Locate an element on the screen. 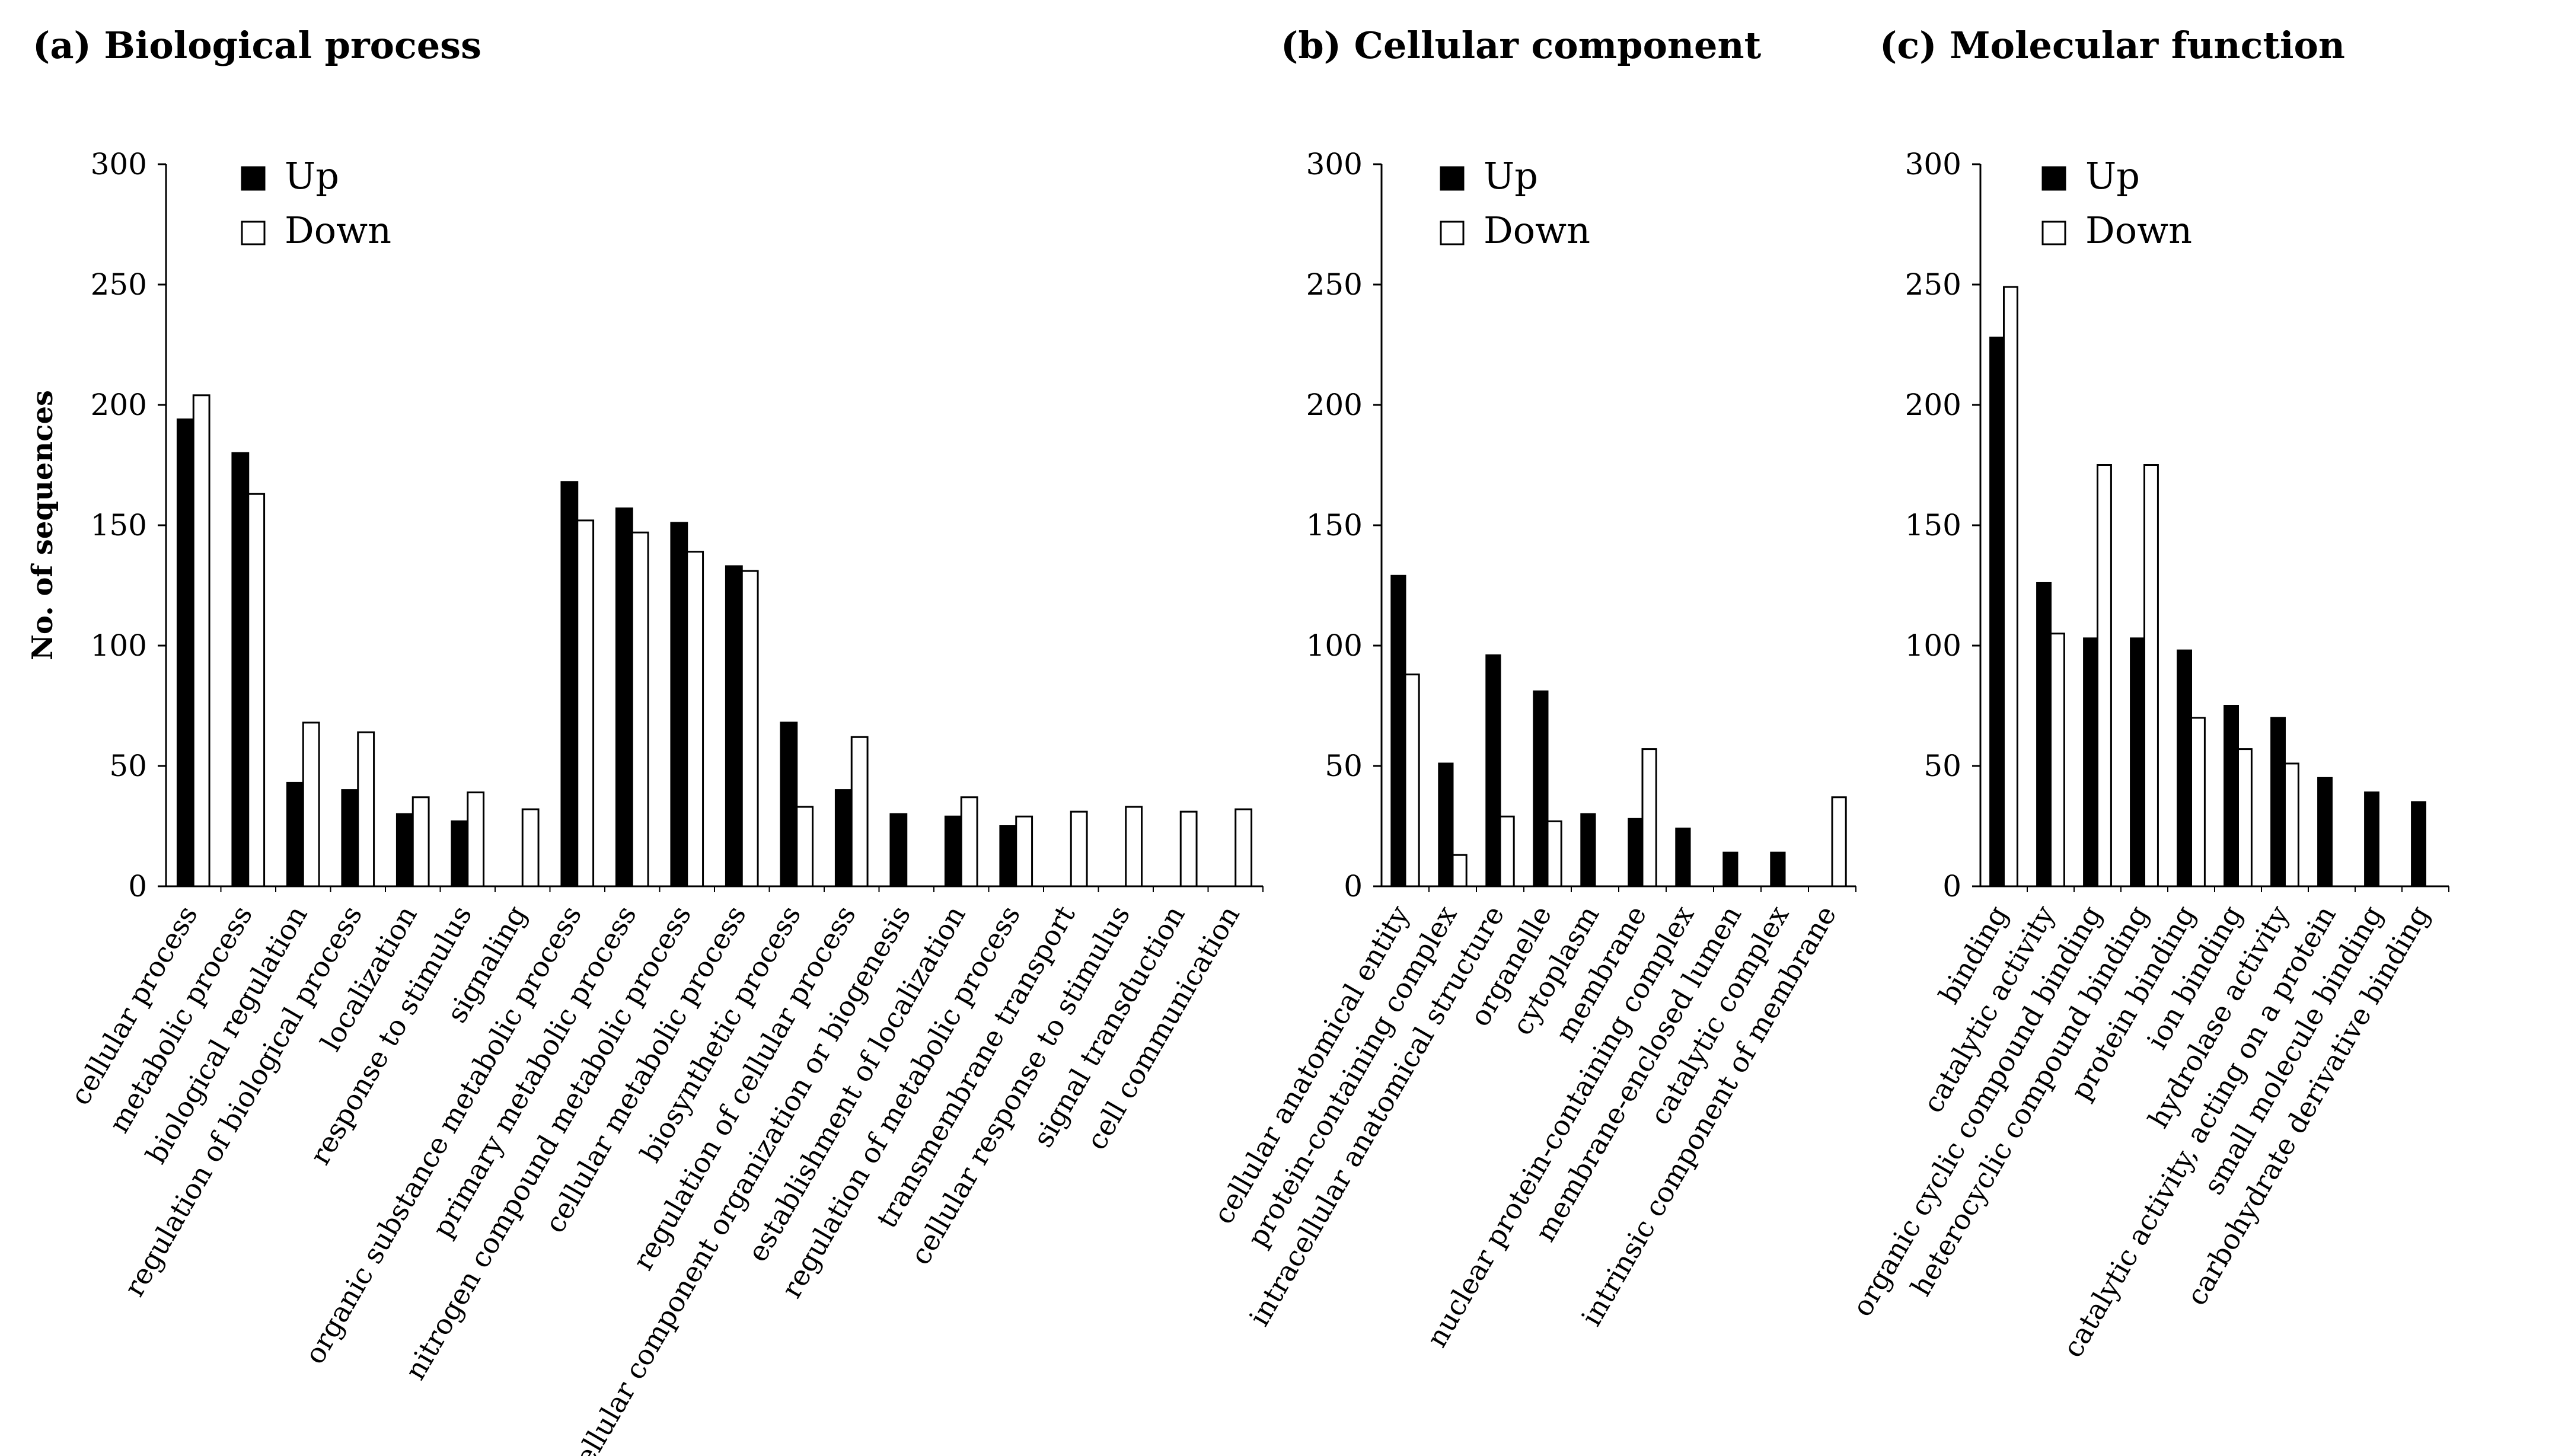 The image size is (2568, 1456). bar-up-catalytic-activity-acting-on-a-protein is located at coordinates (2325, 832).